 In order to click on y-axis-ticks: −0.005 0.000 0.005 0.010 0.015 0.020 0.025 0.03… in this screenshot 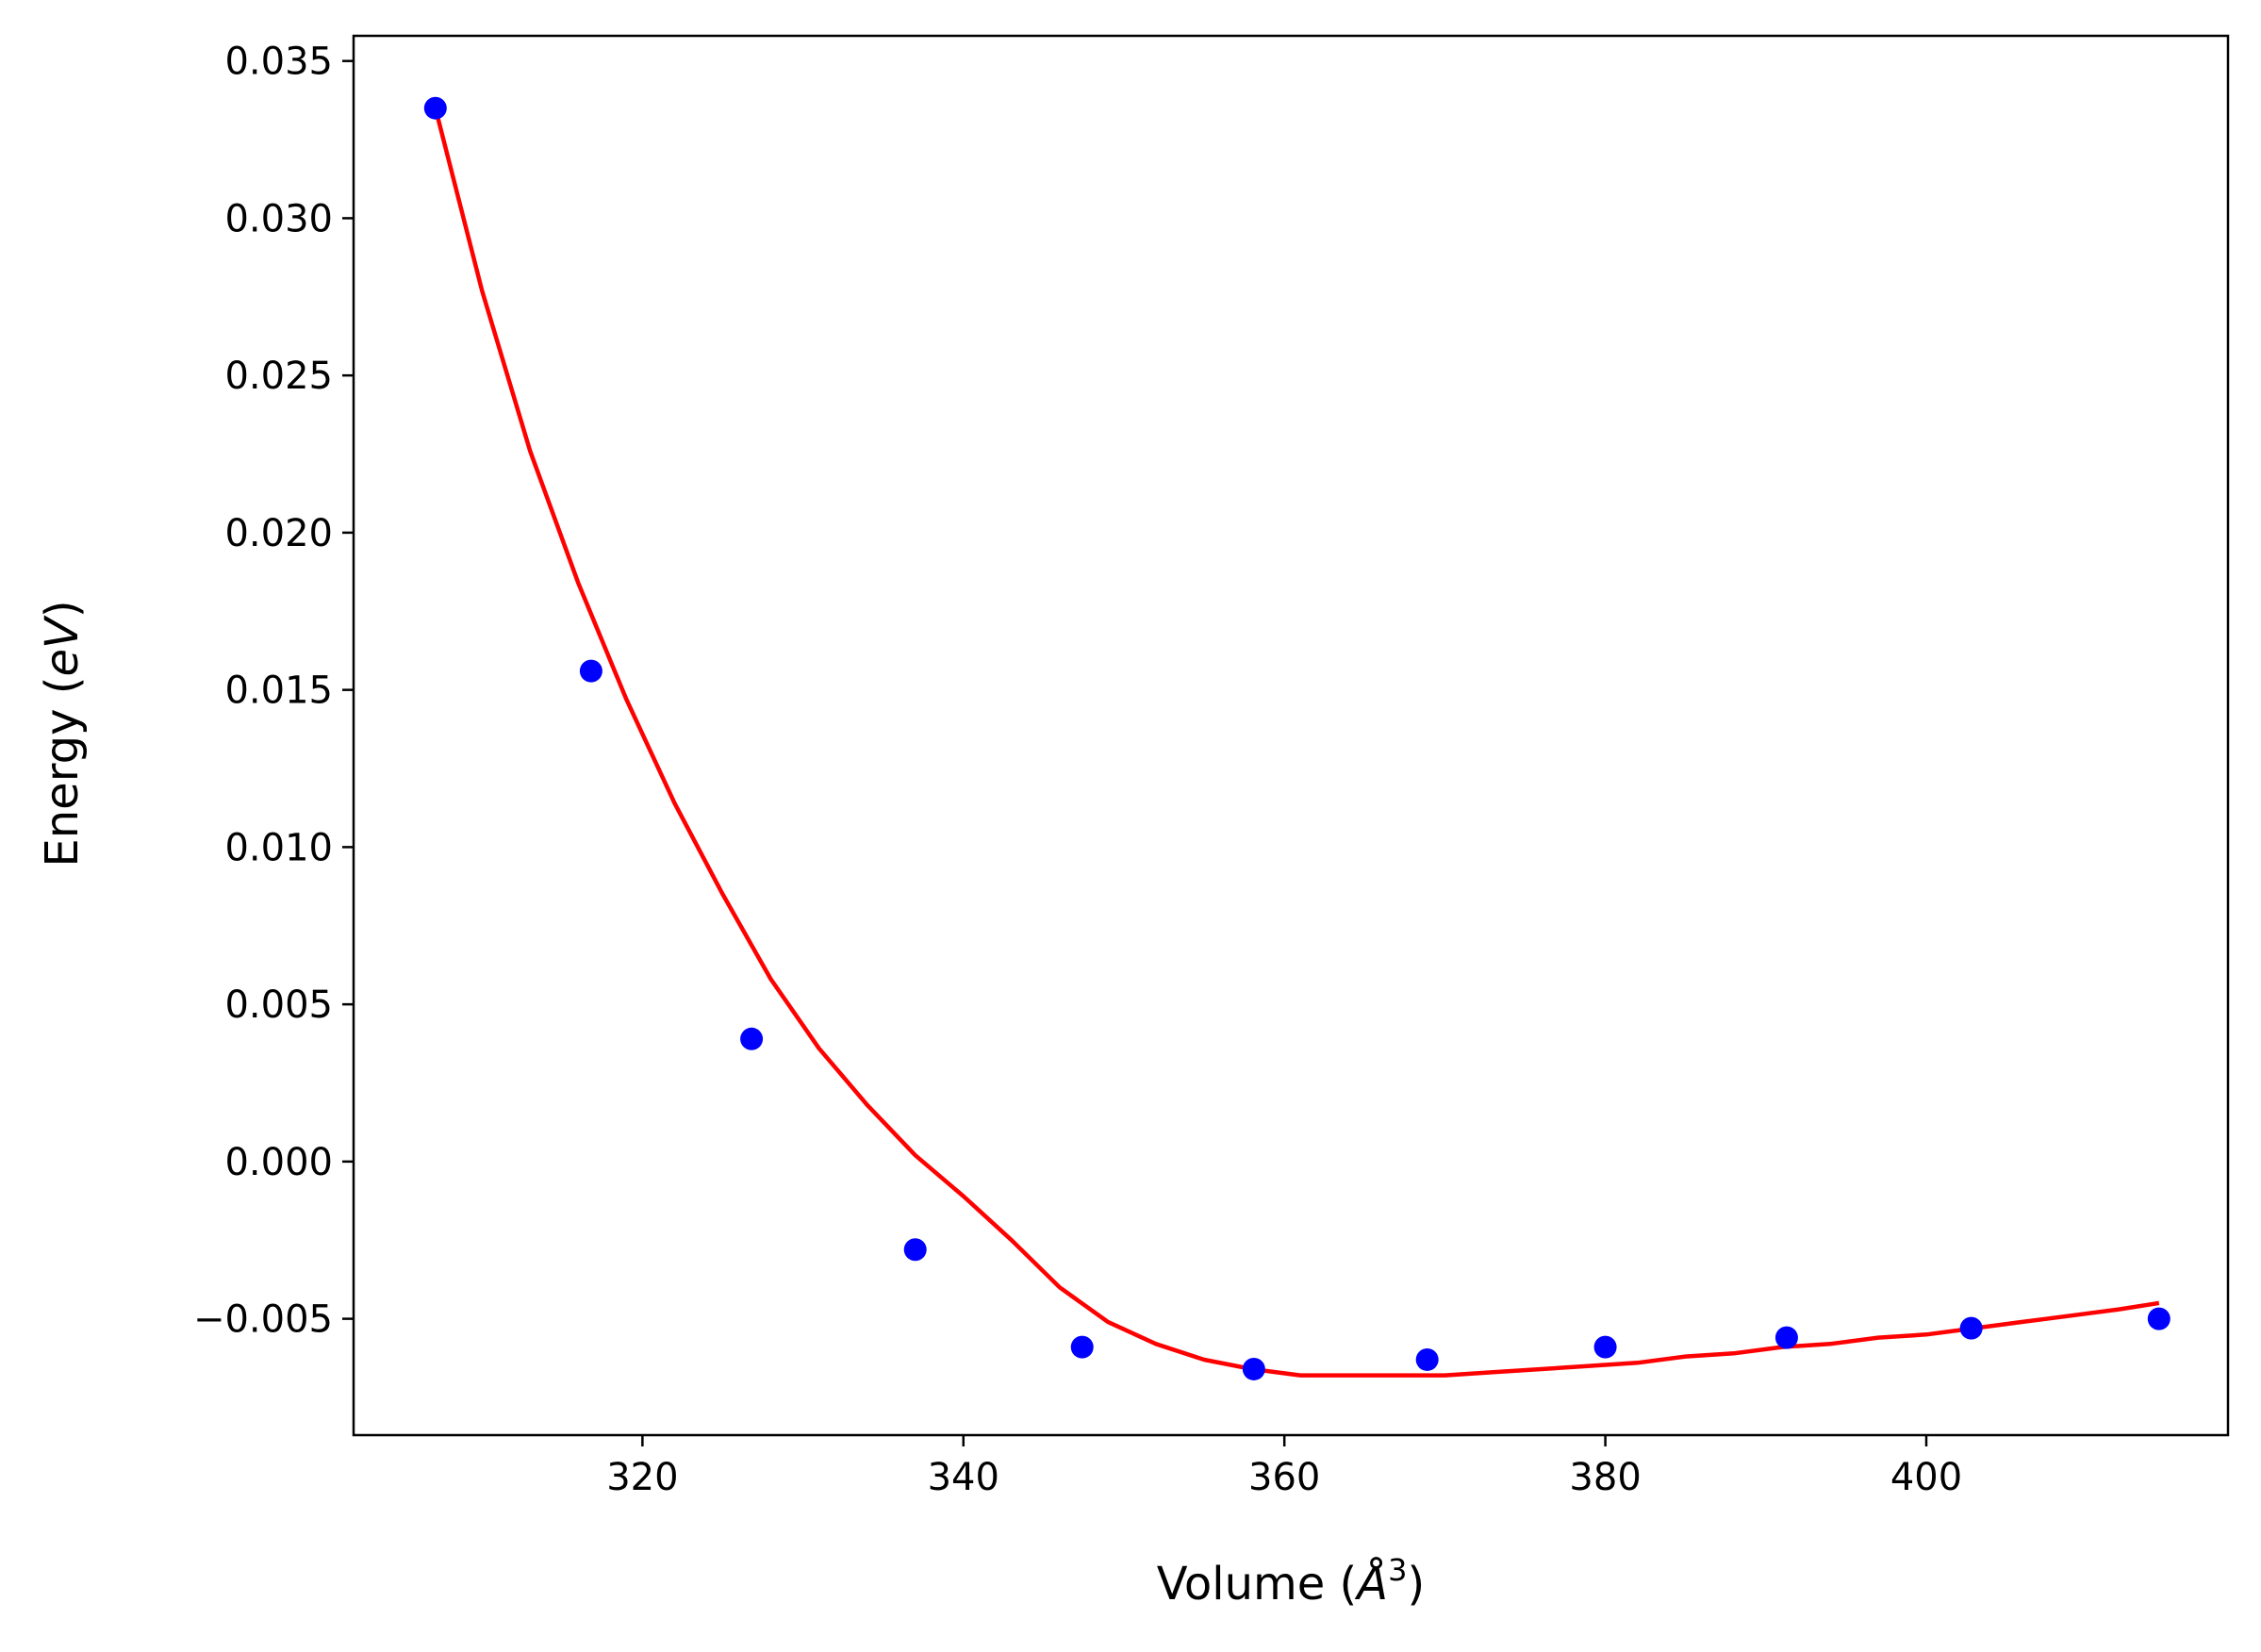, I will do `click(273, 691)`.